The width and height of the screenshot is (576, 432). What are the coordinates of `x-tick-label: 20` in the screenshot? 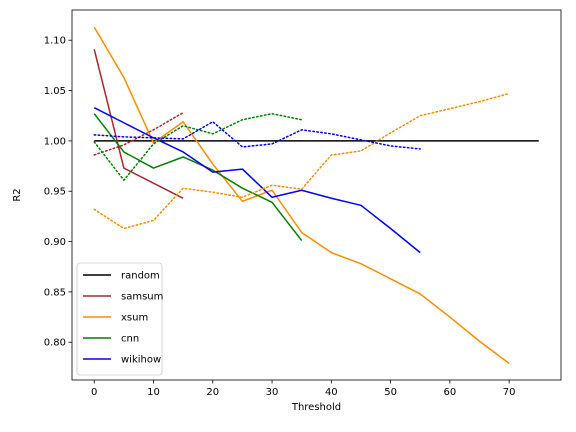 It's located at (212, 392).